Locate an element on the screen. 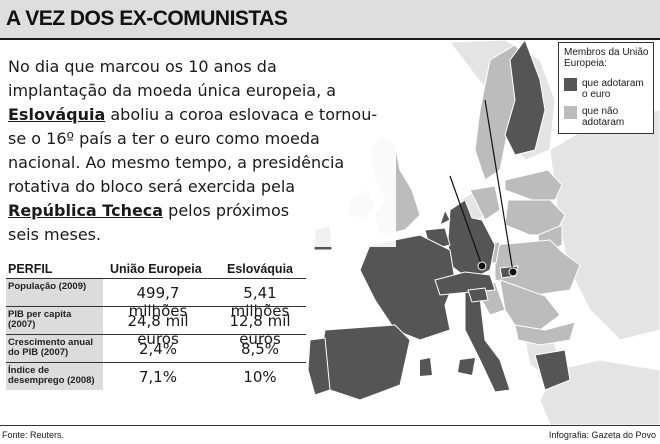  intro-line: seis meses. is located at coordinates (202, 235).